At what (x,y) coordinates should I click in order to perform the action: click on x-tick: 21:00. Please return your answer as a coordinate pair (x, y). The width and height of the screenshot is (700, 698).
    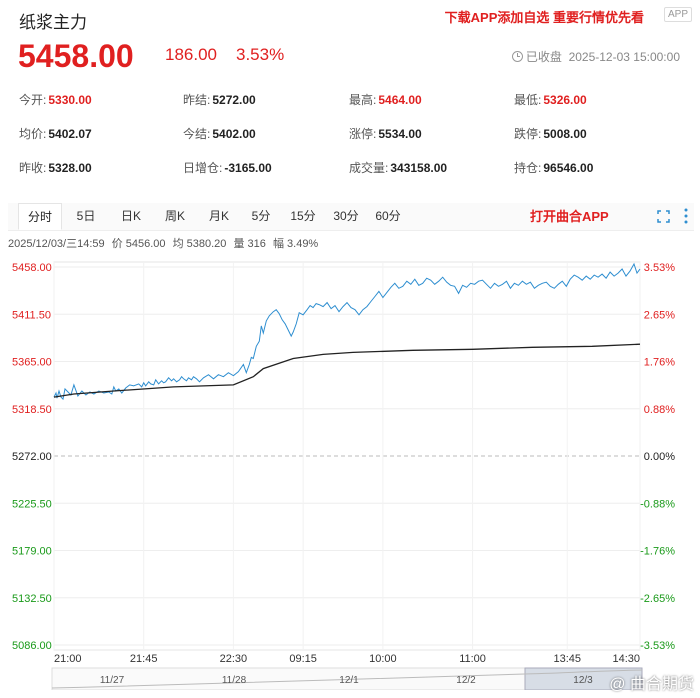
    Looking at the image, I should click on (68, 659).